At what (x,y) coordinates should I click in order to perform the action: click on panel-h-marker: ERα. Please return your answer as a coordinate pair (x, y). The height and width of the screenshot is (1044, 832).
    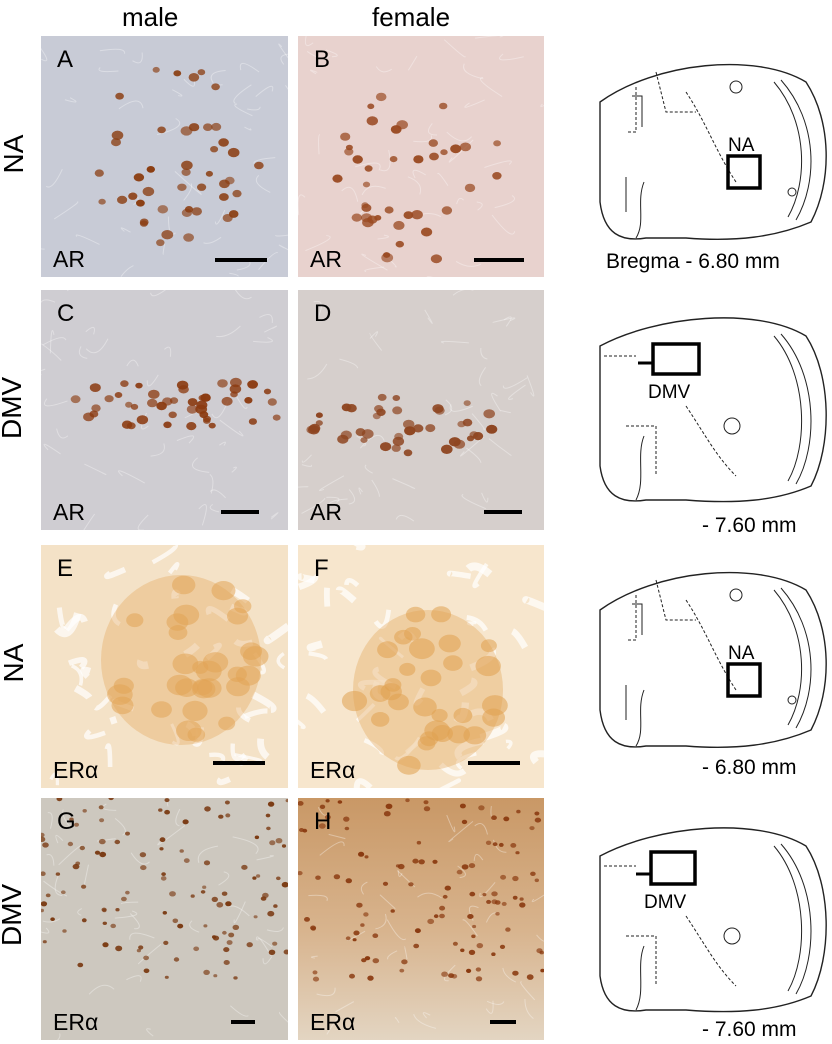
    Looking at the image, I should click on (333, 1022).